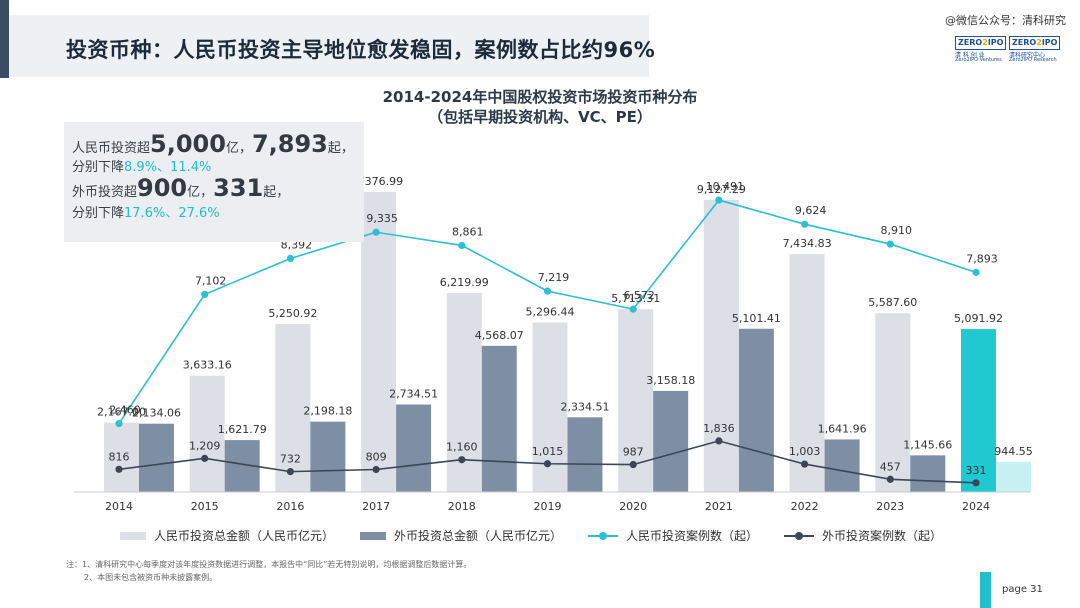 Image resolution: width=1080 pixels, height=608 pixels. What do you see at coordinates (978, 410) in the screenshot?
I see `bar-rmb-amount-2024` at bounding box center [978, 410].